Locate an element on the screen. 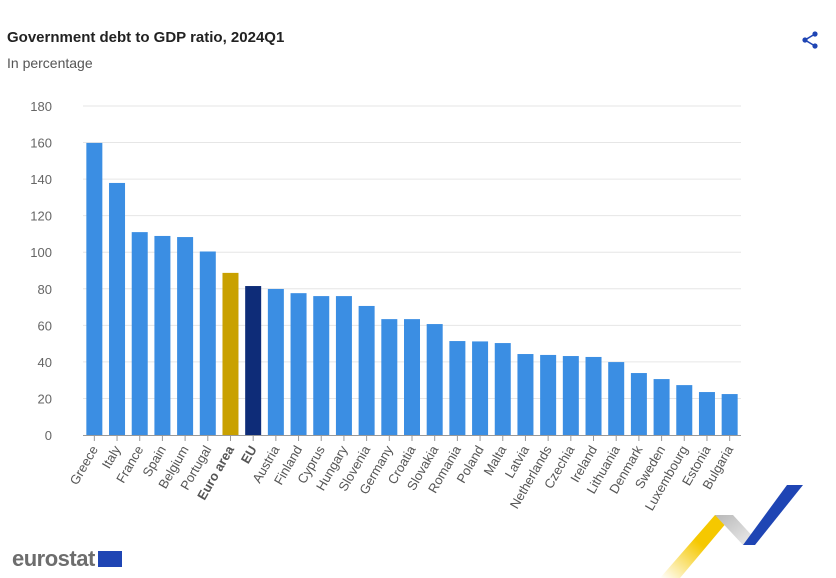 This screenshot has height=578, width=836. eurostat-logo: eurostat is located at coordinates (67, 559).